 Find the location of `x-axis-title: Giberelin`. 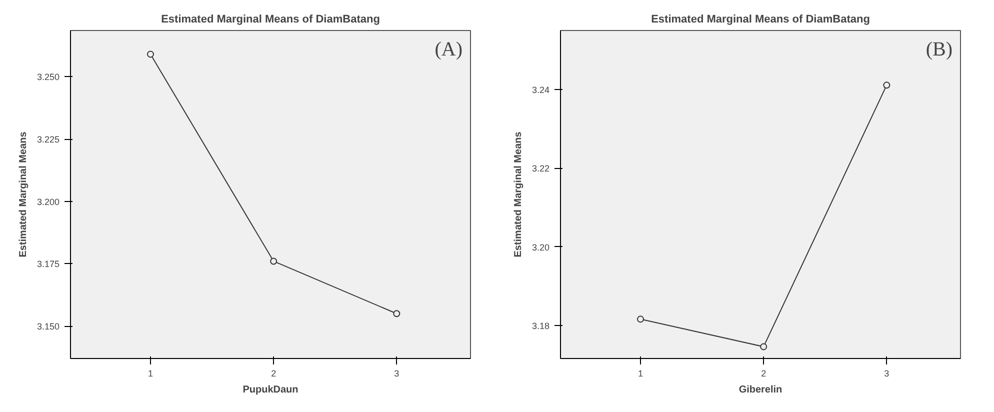

x-axis-title: Giberelin is located at coordinates (760, 390).